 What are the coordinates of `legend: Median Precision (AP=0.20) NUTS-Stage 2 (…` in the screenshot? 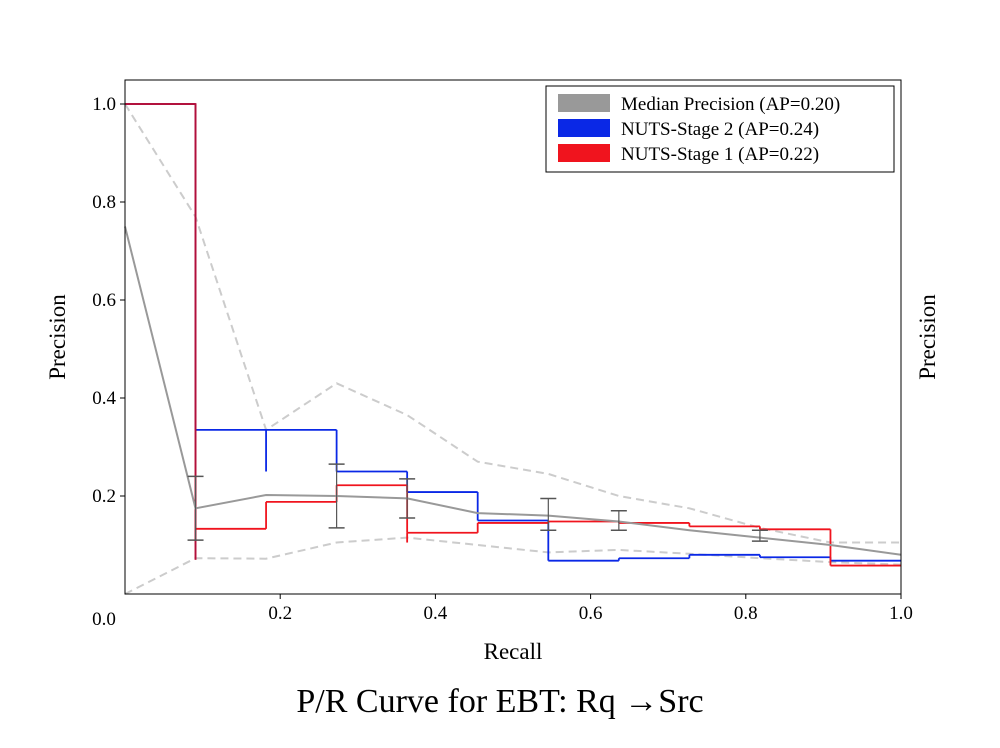 It's located at (720, 129).